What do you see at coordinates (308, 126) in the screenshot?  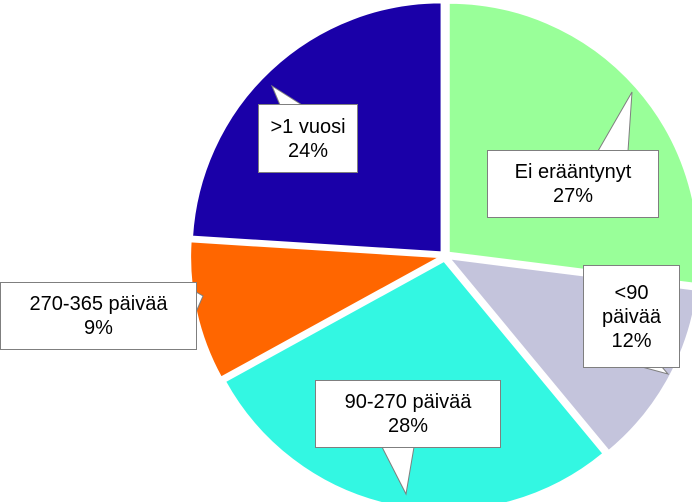 I see `category-label: >1 vuosi` at bounding box center [308, 126].